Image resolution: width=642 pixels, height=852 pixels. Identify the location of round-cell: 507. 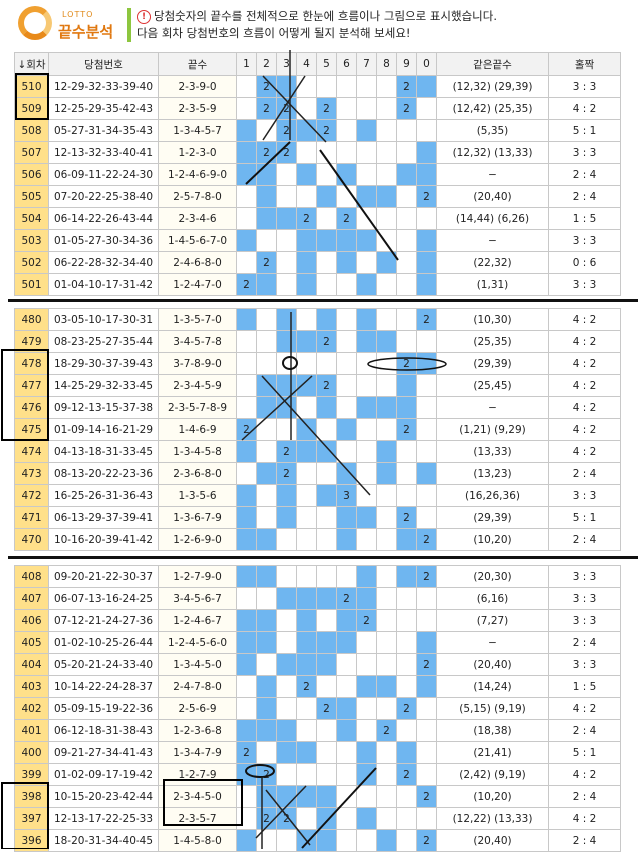
(31, 152).